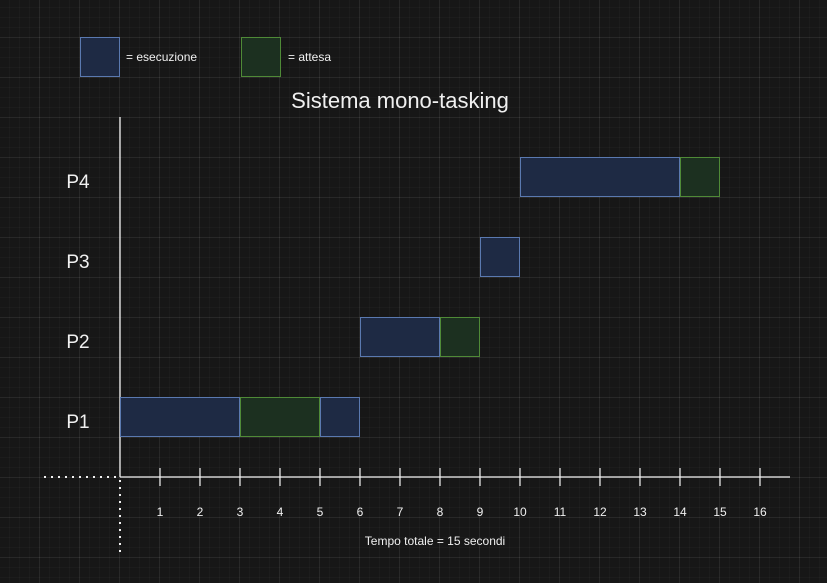 The height and width of the screenshot is (583, 827). Describe the element at coordinates (320, 512) in the screenshot. I see `x-tick-label-5: 5` at that location.